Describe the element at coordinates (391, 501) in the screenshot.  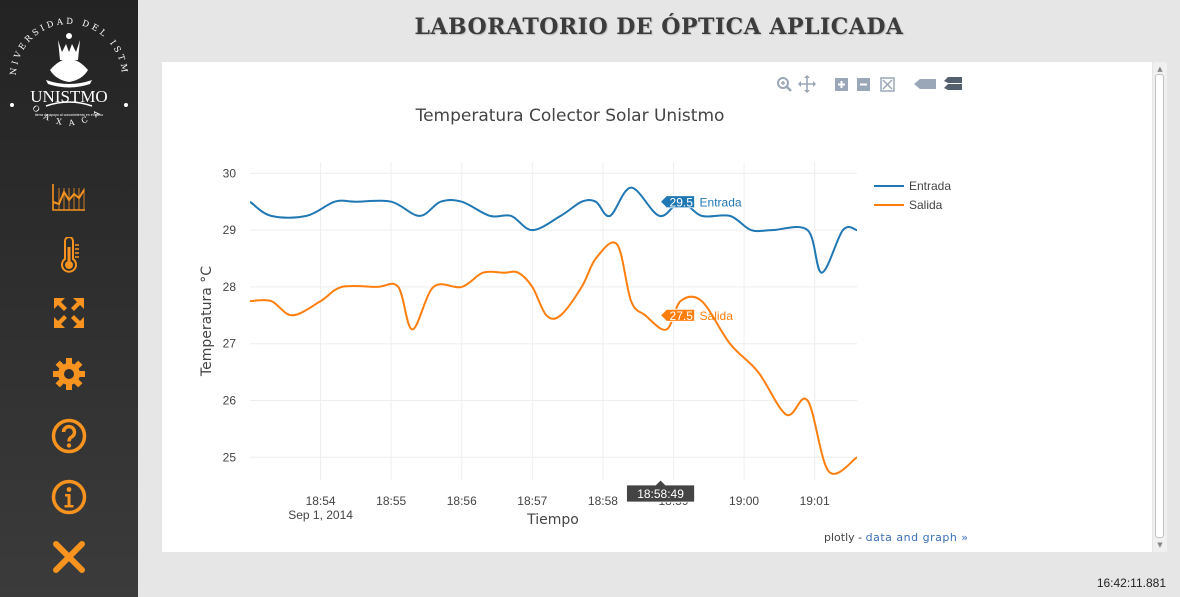
I see `x-tick-label: 18:55` at that location.